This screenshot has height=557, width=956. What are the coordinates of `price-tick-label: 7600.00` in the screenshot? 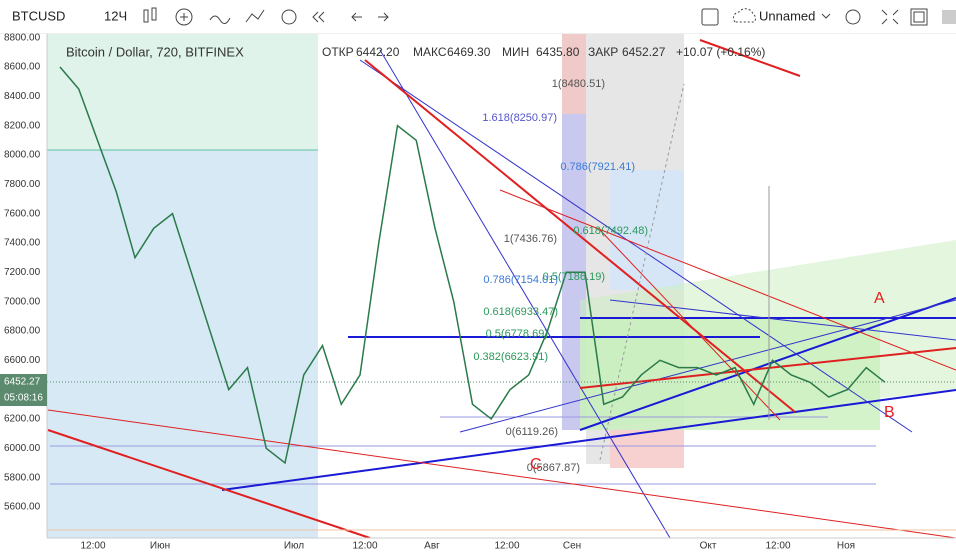 It's located at (22, 213).